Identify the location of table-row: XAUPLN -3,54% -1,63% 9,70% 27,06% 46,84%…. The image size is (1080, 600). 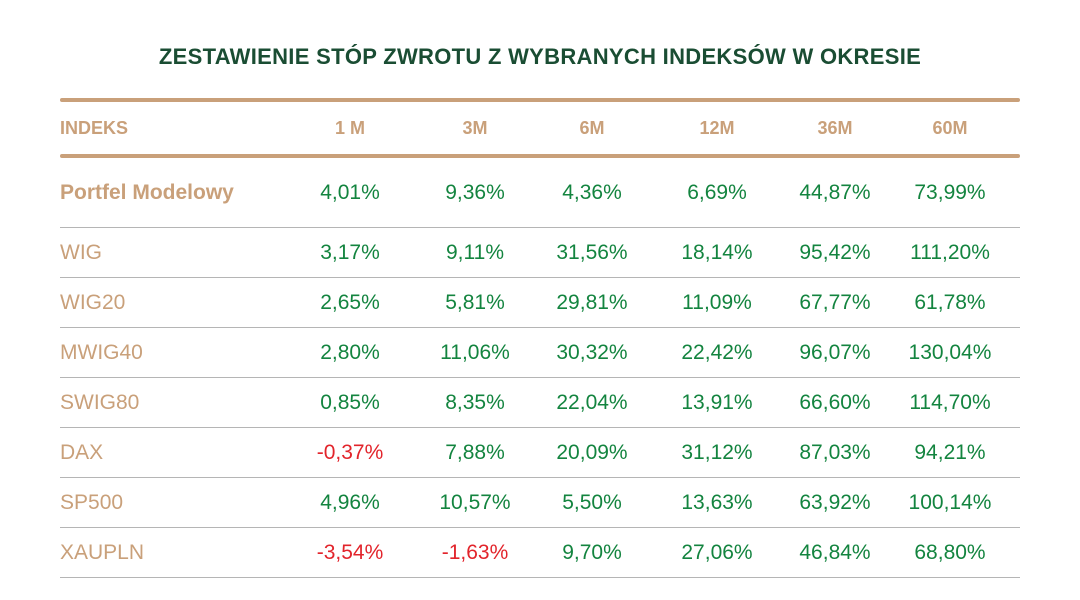
(540, 553).